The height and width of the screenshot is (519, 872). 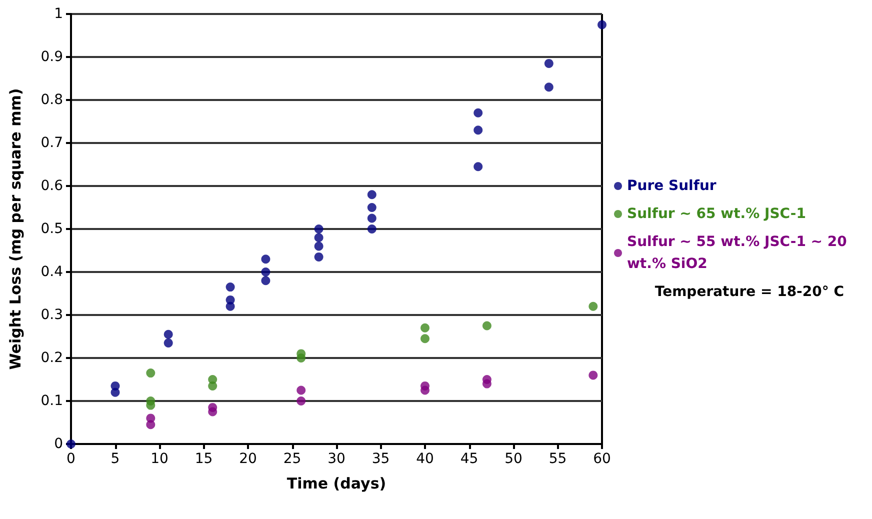 What do you see at coordinates (51, 229) in the screenshot?
I see `y-tick-label: 0.5` at bounding box center [51, 229].